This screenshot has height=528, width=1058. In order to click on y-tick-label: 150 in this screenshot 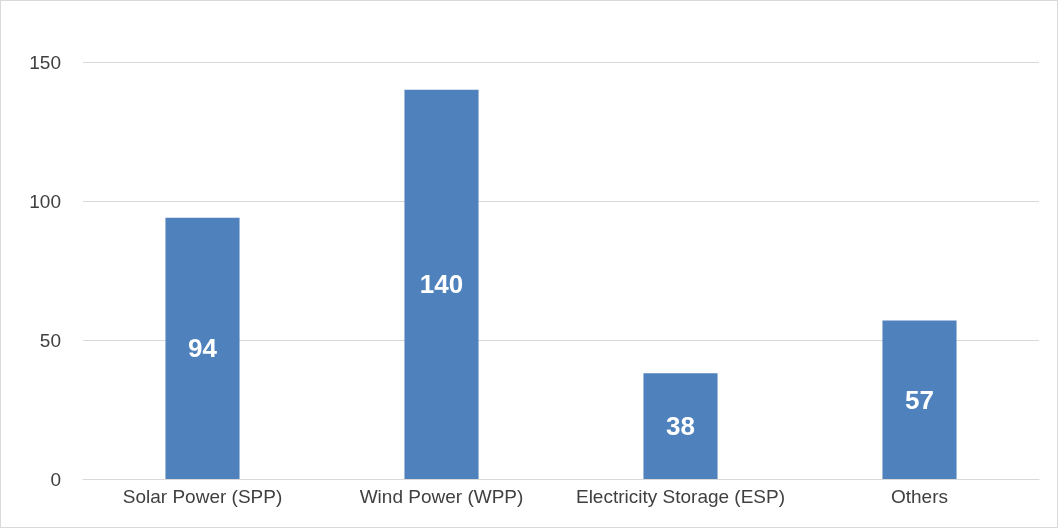, I will do `click(45, 62)`.